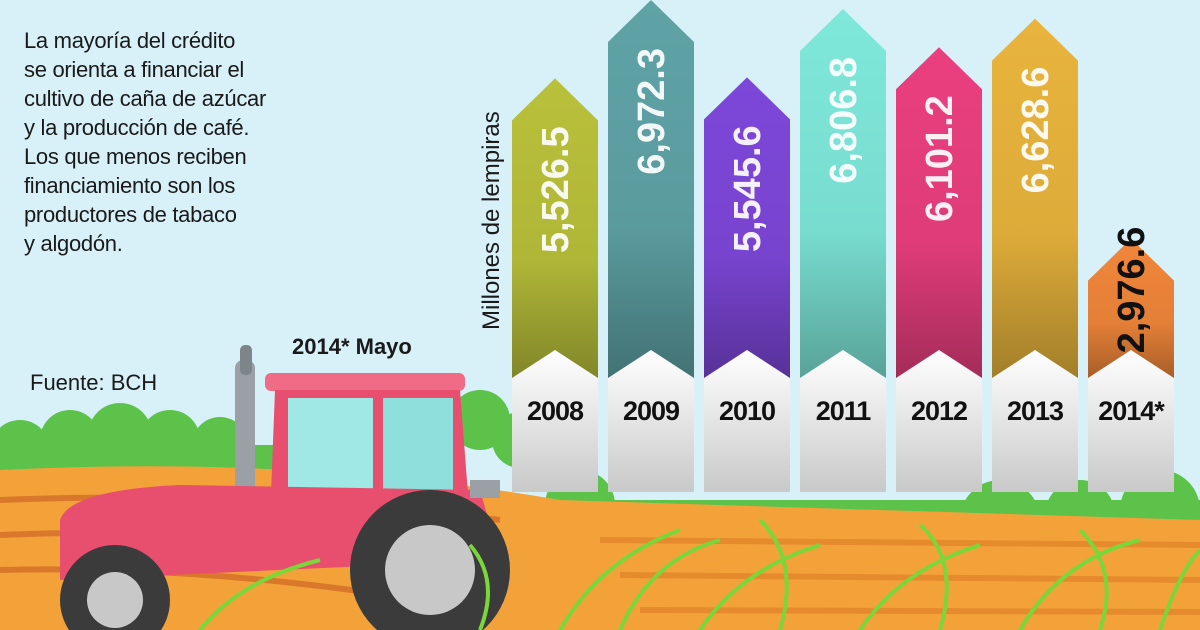 The image size is (1200, 630). I want to click on bar-group-2014: 2014* 2,976.6, so click(1131, 359).